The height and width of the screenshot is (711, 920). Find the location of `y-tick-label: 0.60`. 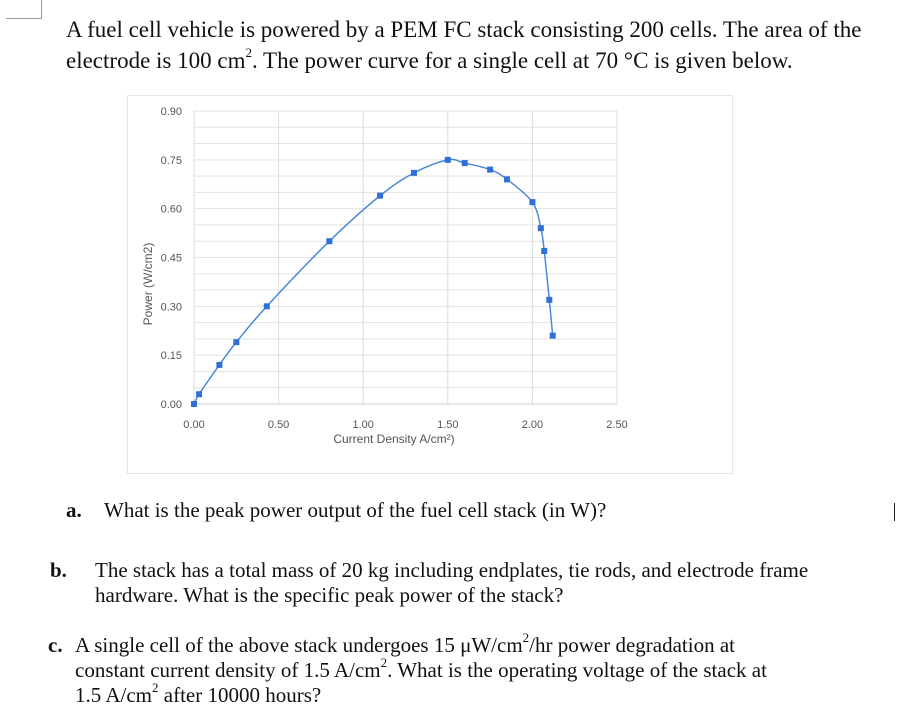

y-tick-label: 0.60 is located at coordinates (171, 210).